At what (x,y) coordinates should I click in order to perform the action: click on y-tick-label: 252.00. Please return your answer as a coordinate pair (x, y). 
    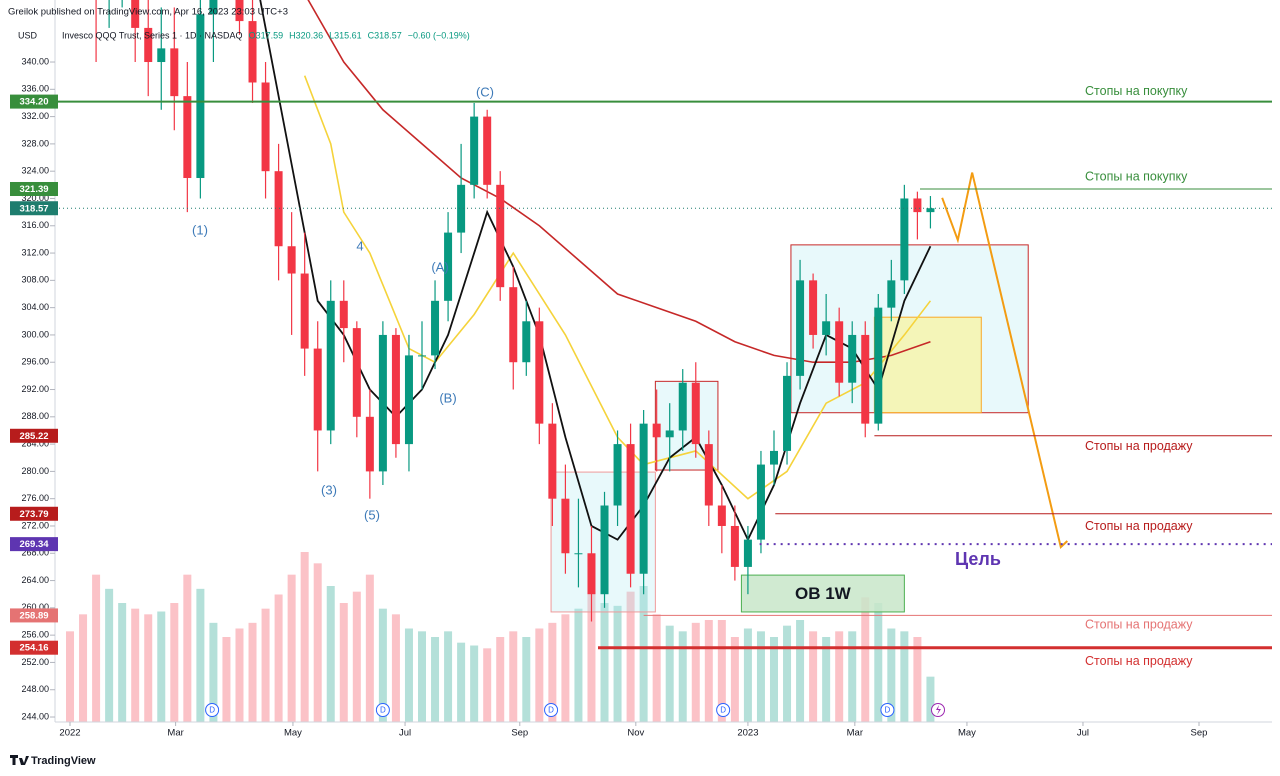
    Looking at the image, I should click on (35, 662).